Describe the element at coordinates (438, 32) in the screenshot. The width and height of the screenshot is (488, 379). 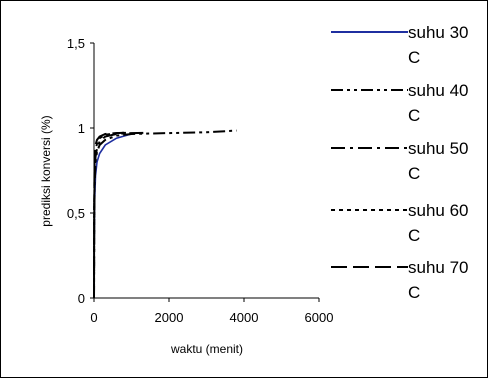
I see `legend-label-0-line1: suhu 30` at that location.